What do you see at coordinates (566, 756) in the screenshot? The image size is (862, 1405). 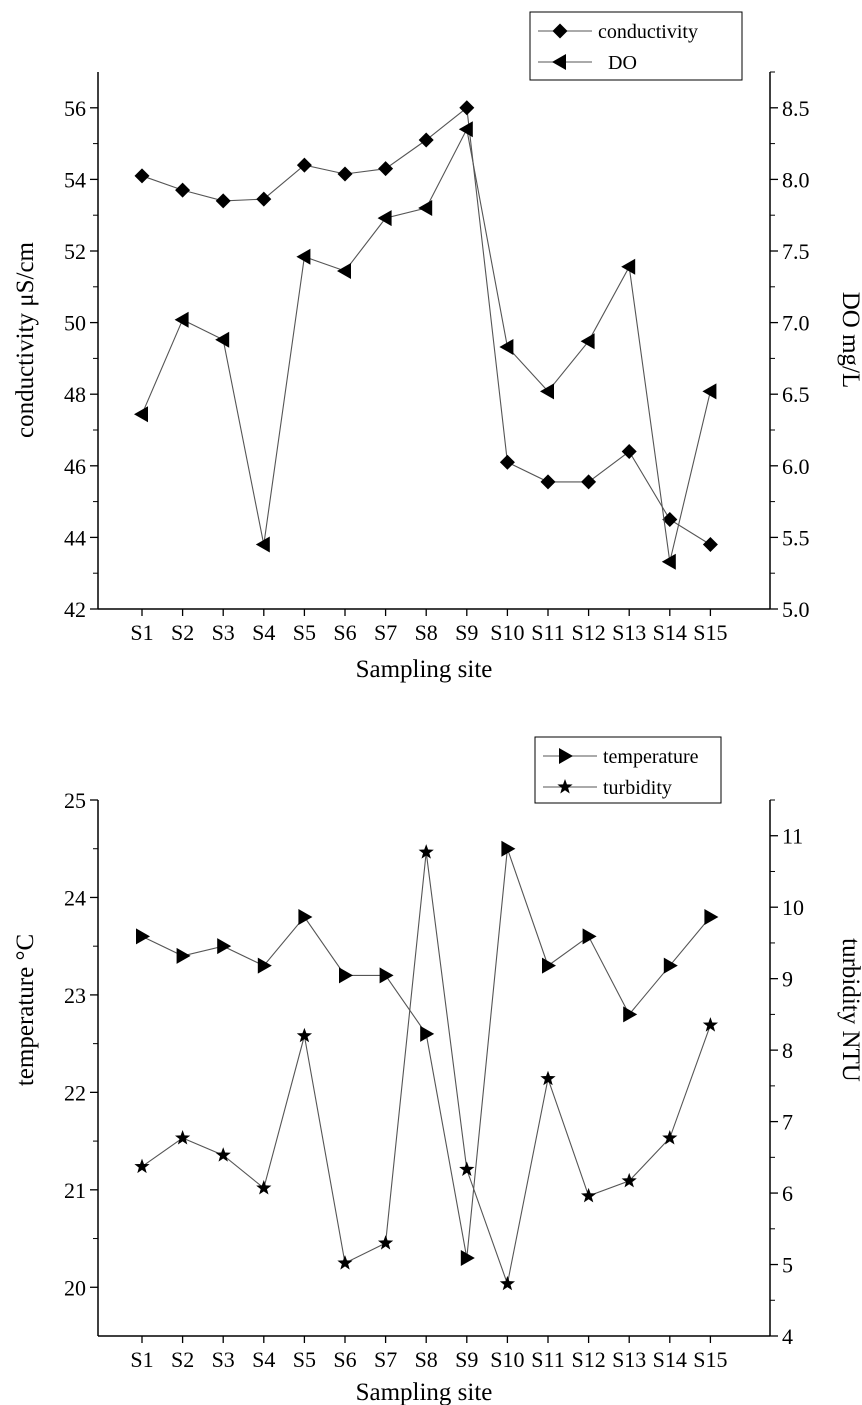 I see `legend-temperature-marker` at bounding box center [566, 756].